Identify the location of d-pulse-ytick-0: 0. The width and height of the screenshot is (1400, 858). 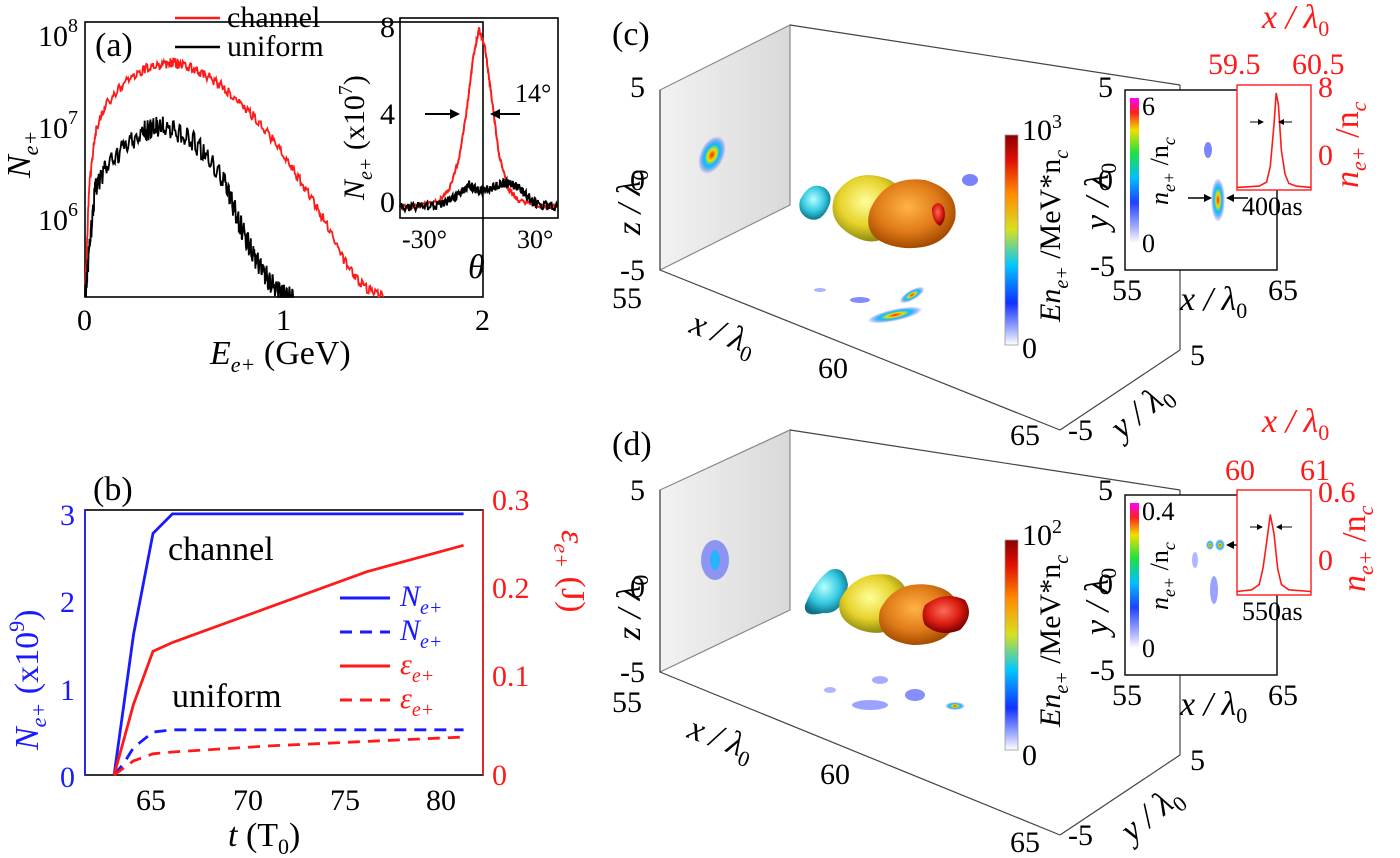
(1325, 560).